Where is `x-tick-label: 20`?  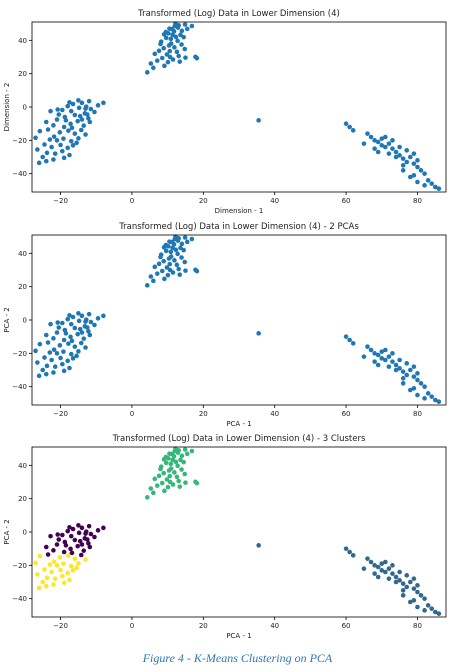
x-tick-label: 20 is located at coordinates (203, 414).